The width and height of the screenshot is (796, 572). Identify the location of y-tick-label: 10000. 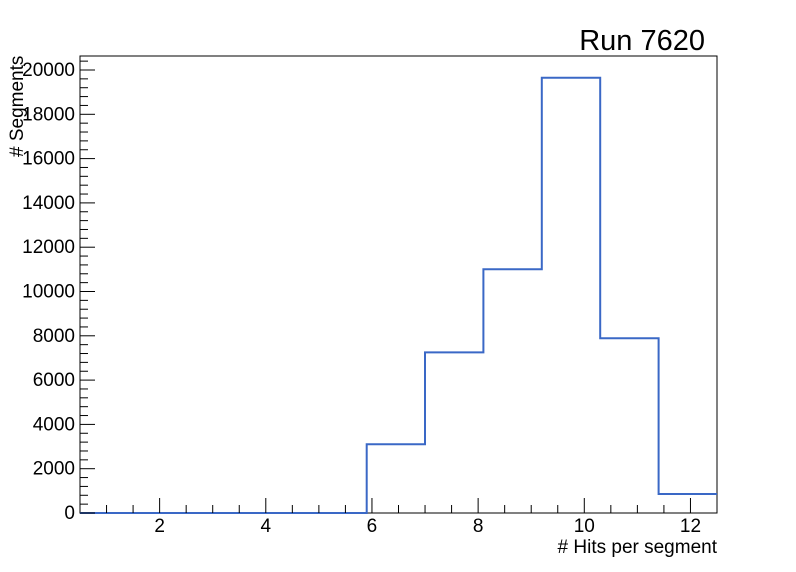
(48, 291).